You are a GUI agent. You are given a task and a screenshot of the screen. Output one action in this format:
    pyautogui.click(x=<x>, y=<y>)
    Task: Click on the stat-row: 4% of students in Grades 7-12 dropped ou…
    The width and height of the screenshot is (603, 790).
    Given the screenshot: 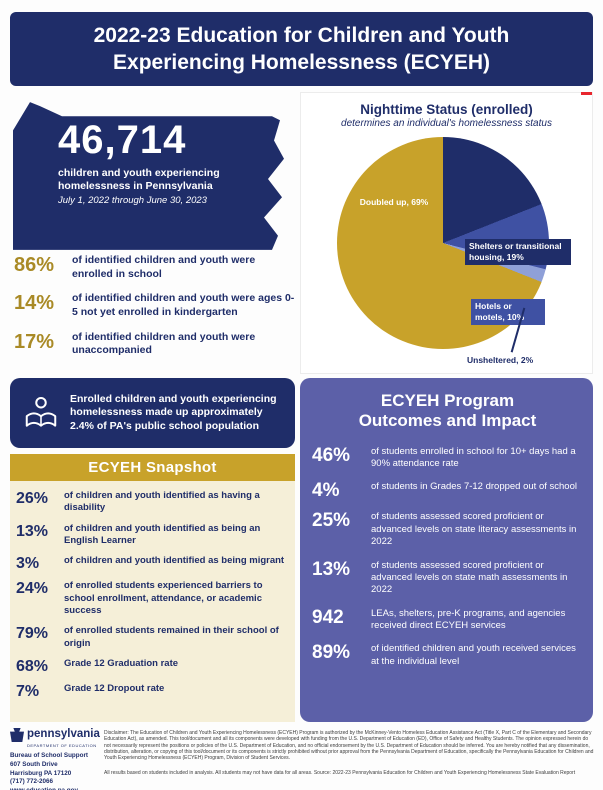 What is the action you would take?
    pyautogui.click(x=447, y=489)
    